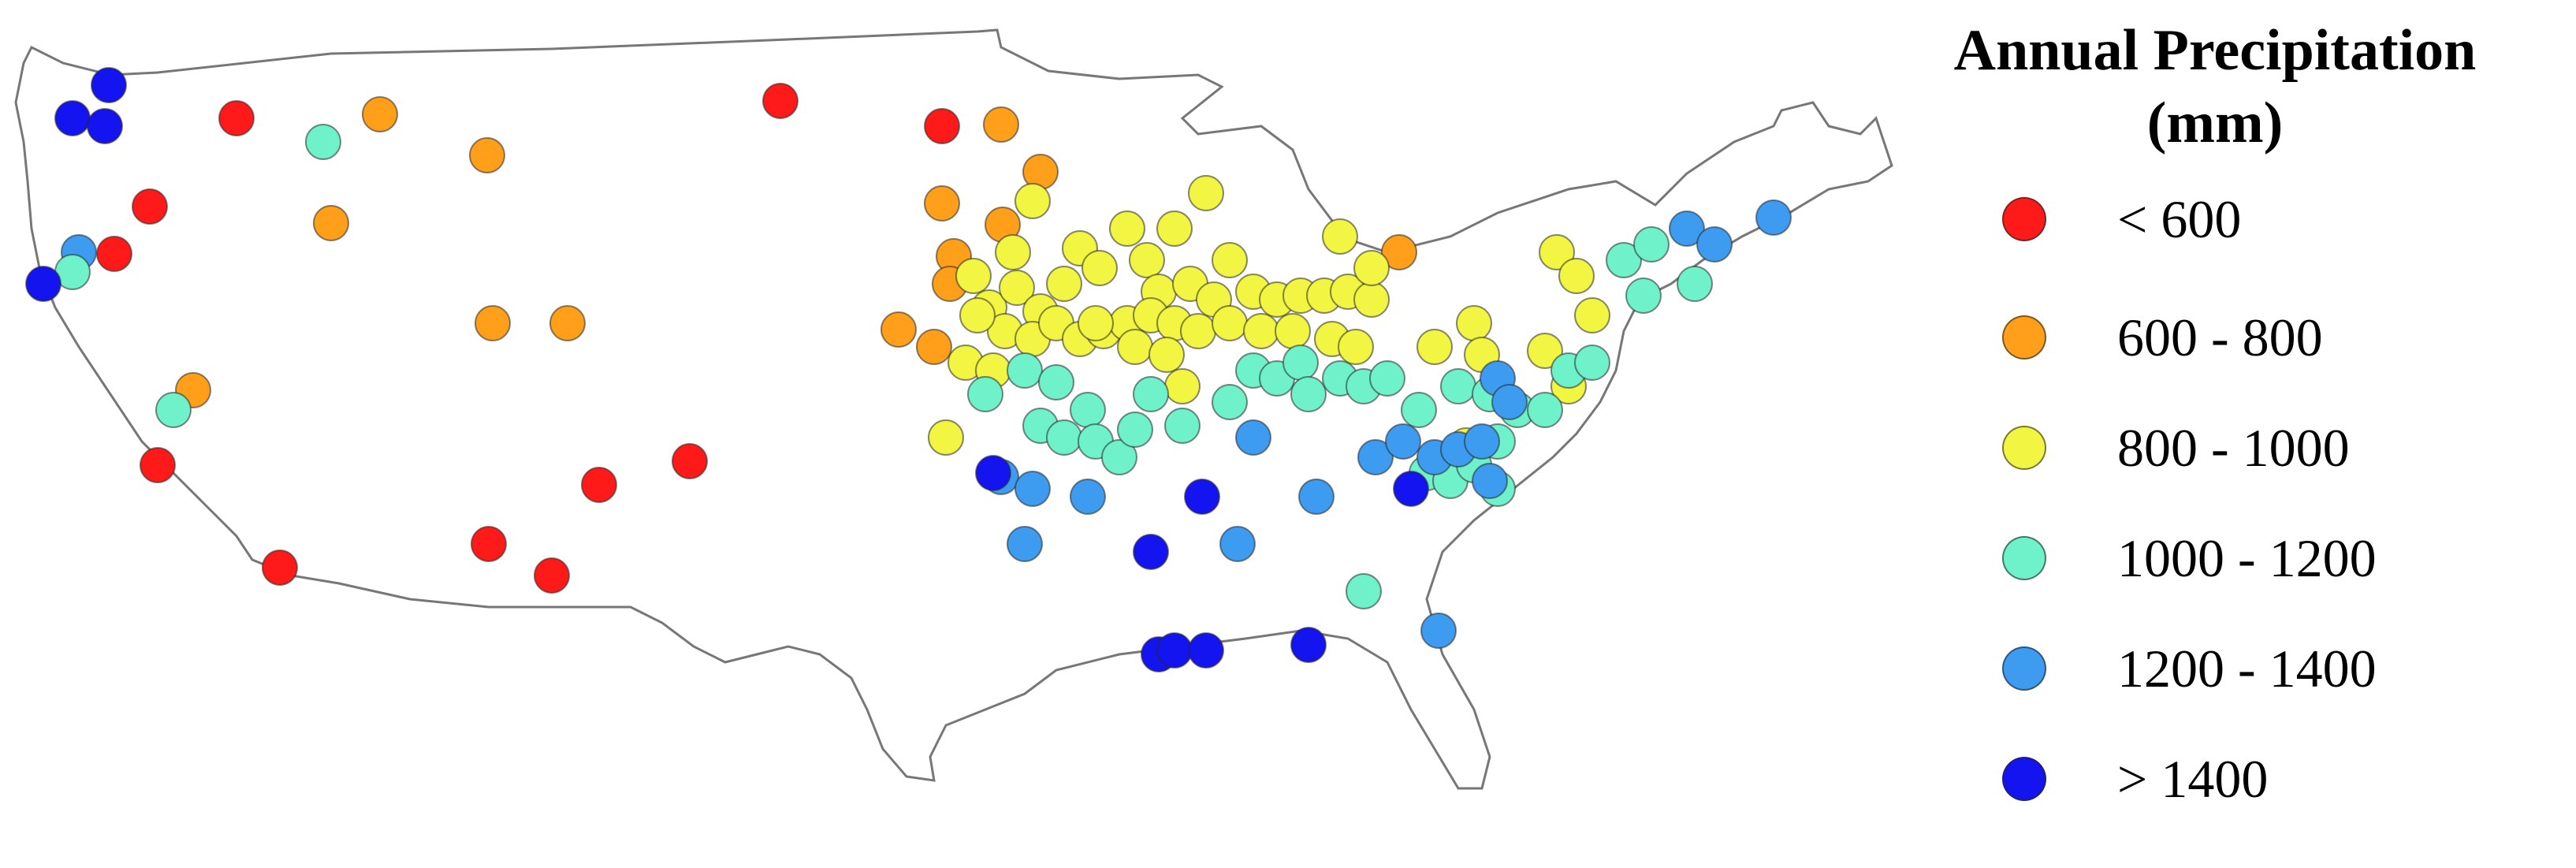 This screenshot has width=2576, height=868. What do you see at coordinates (2215, 123) in the screenshot?
I see `legend-title-line2: (mm)` at bounding box center [2215, 123].